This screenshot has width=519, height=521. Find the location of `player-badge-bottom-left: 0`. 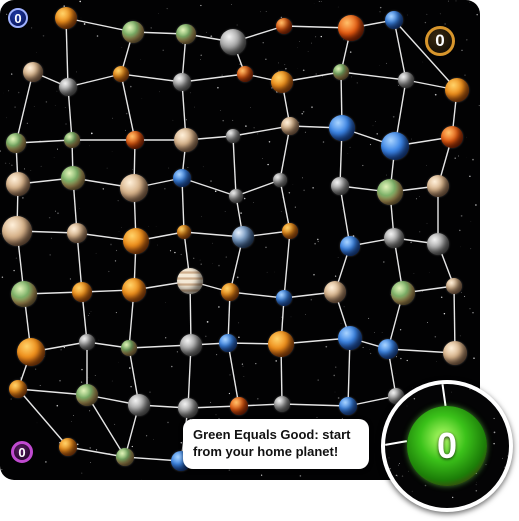

player-badge-bottom-left: 0 is located at coordinates (22, 452).